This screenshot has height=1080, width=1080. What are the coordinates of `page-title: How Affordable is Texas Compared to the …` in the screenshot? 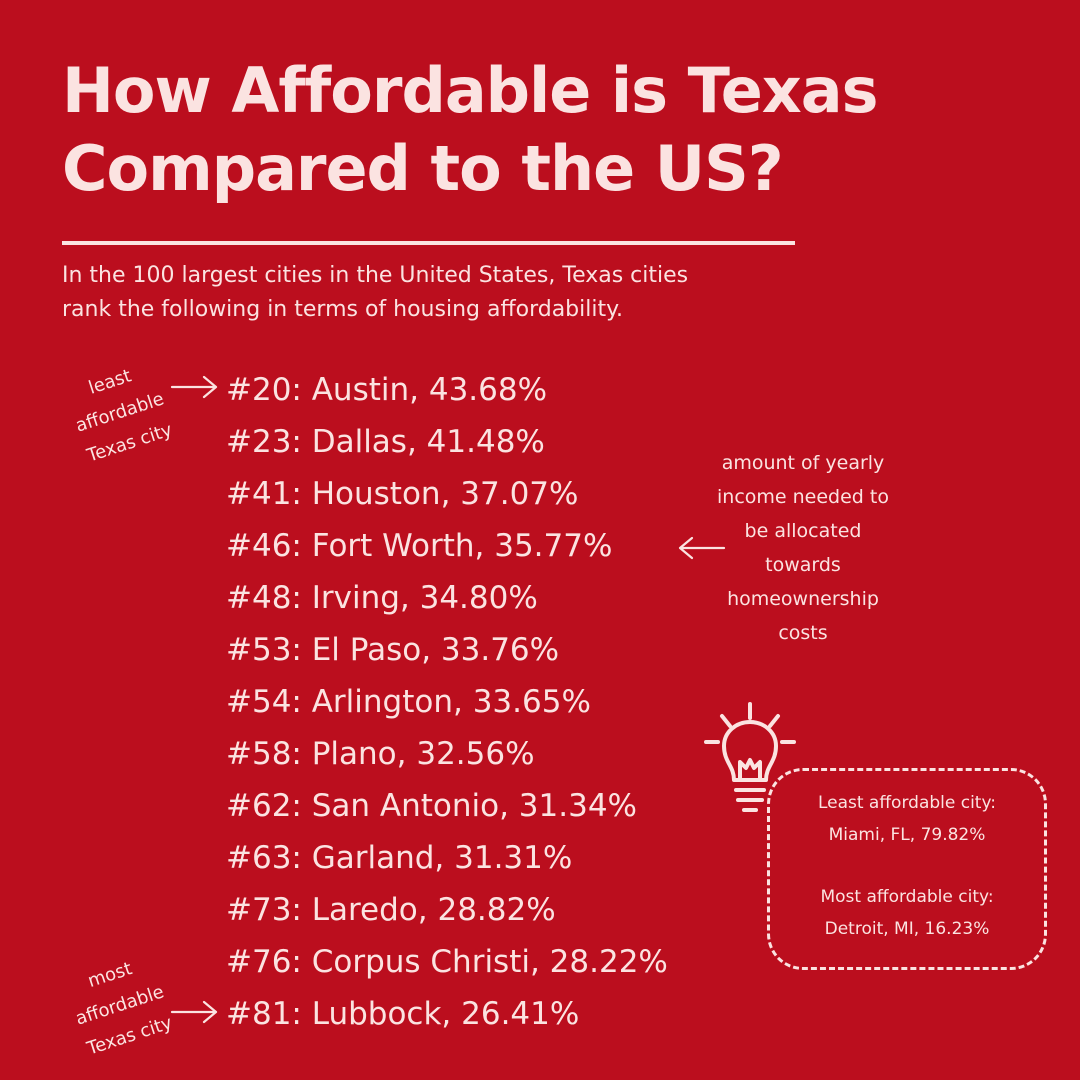 It's located at (542, 130).